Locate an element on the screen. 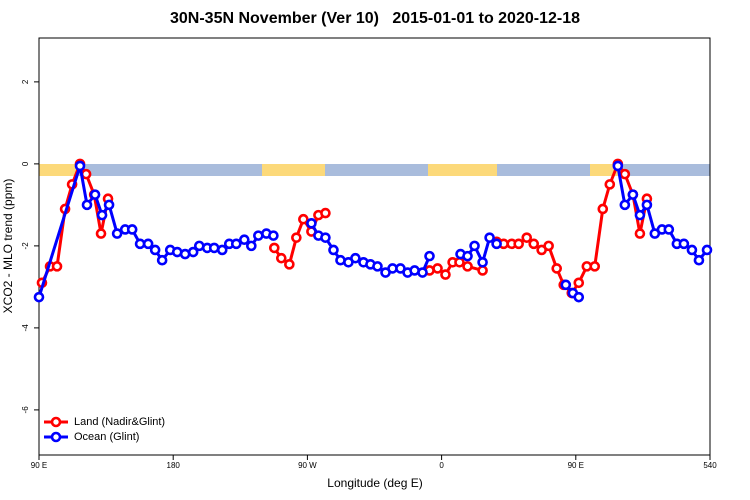  x-tick-label: 90 W is located at coordinates (307, 465).